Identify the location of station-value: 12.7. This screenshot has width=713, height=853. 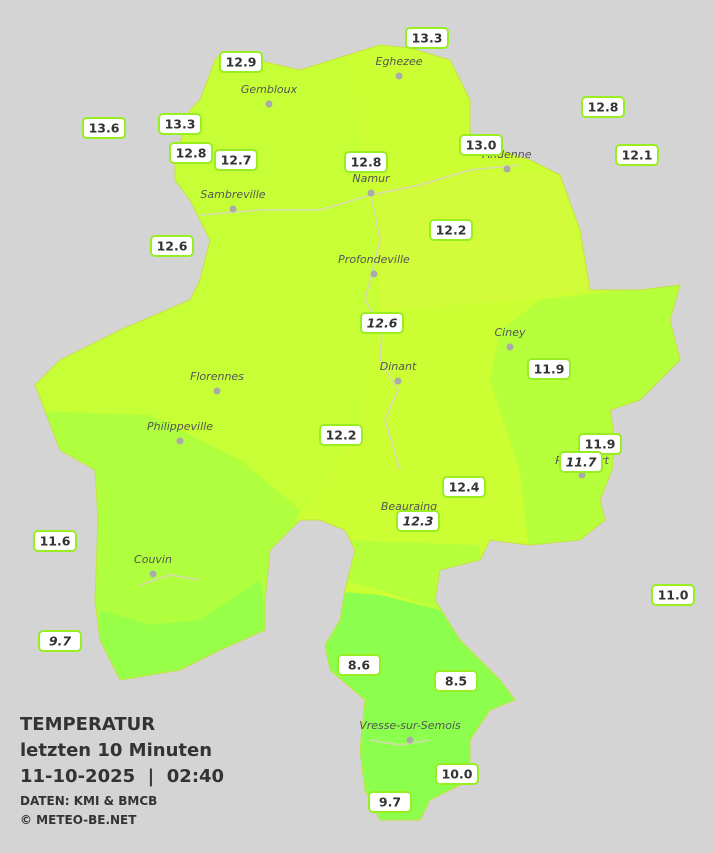
(236, 160).